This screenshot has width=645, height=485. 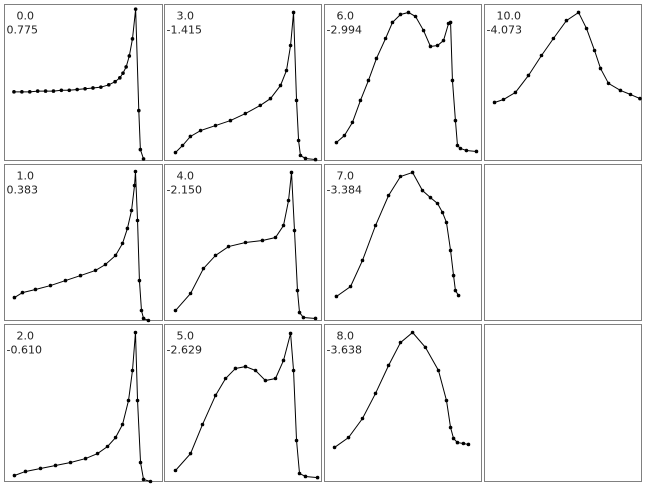 I want to click on panel-title: 10.0, so click(x=509, y=16).